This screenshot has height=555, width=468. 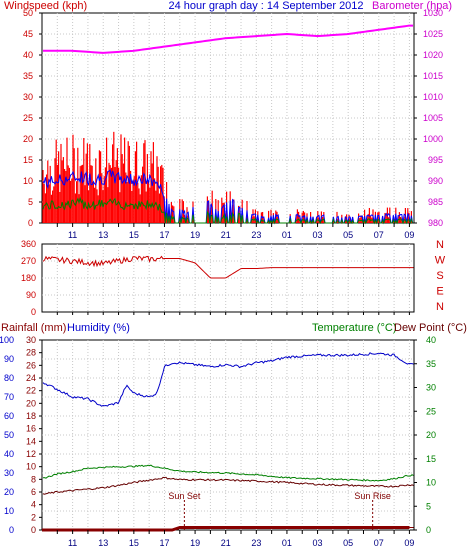 I want to click on barometer-tick-label: 985, so click(x=435, y=202).